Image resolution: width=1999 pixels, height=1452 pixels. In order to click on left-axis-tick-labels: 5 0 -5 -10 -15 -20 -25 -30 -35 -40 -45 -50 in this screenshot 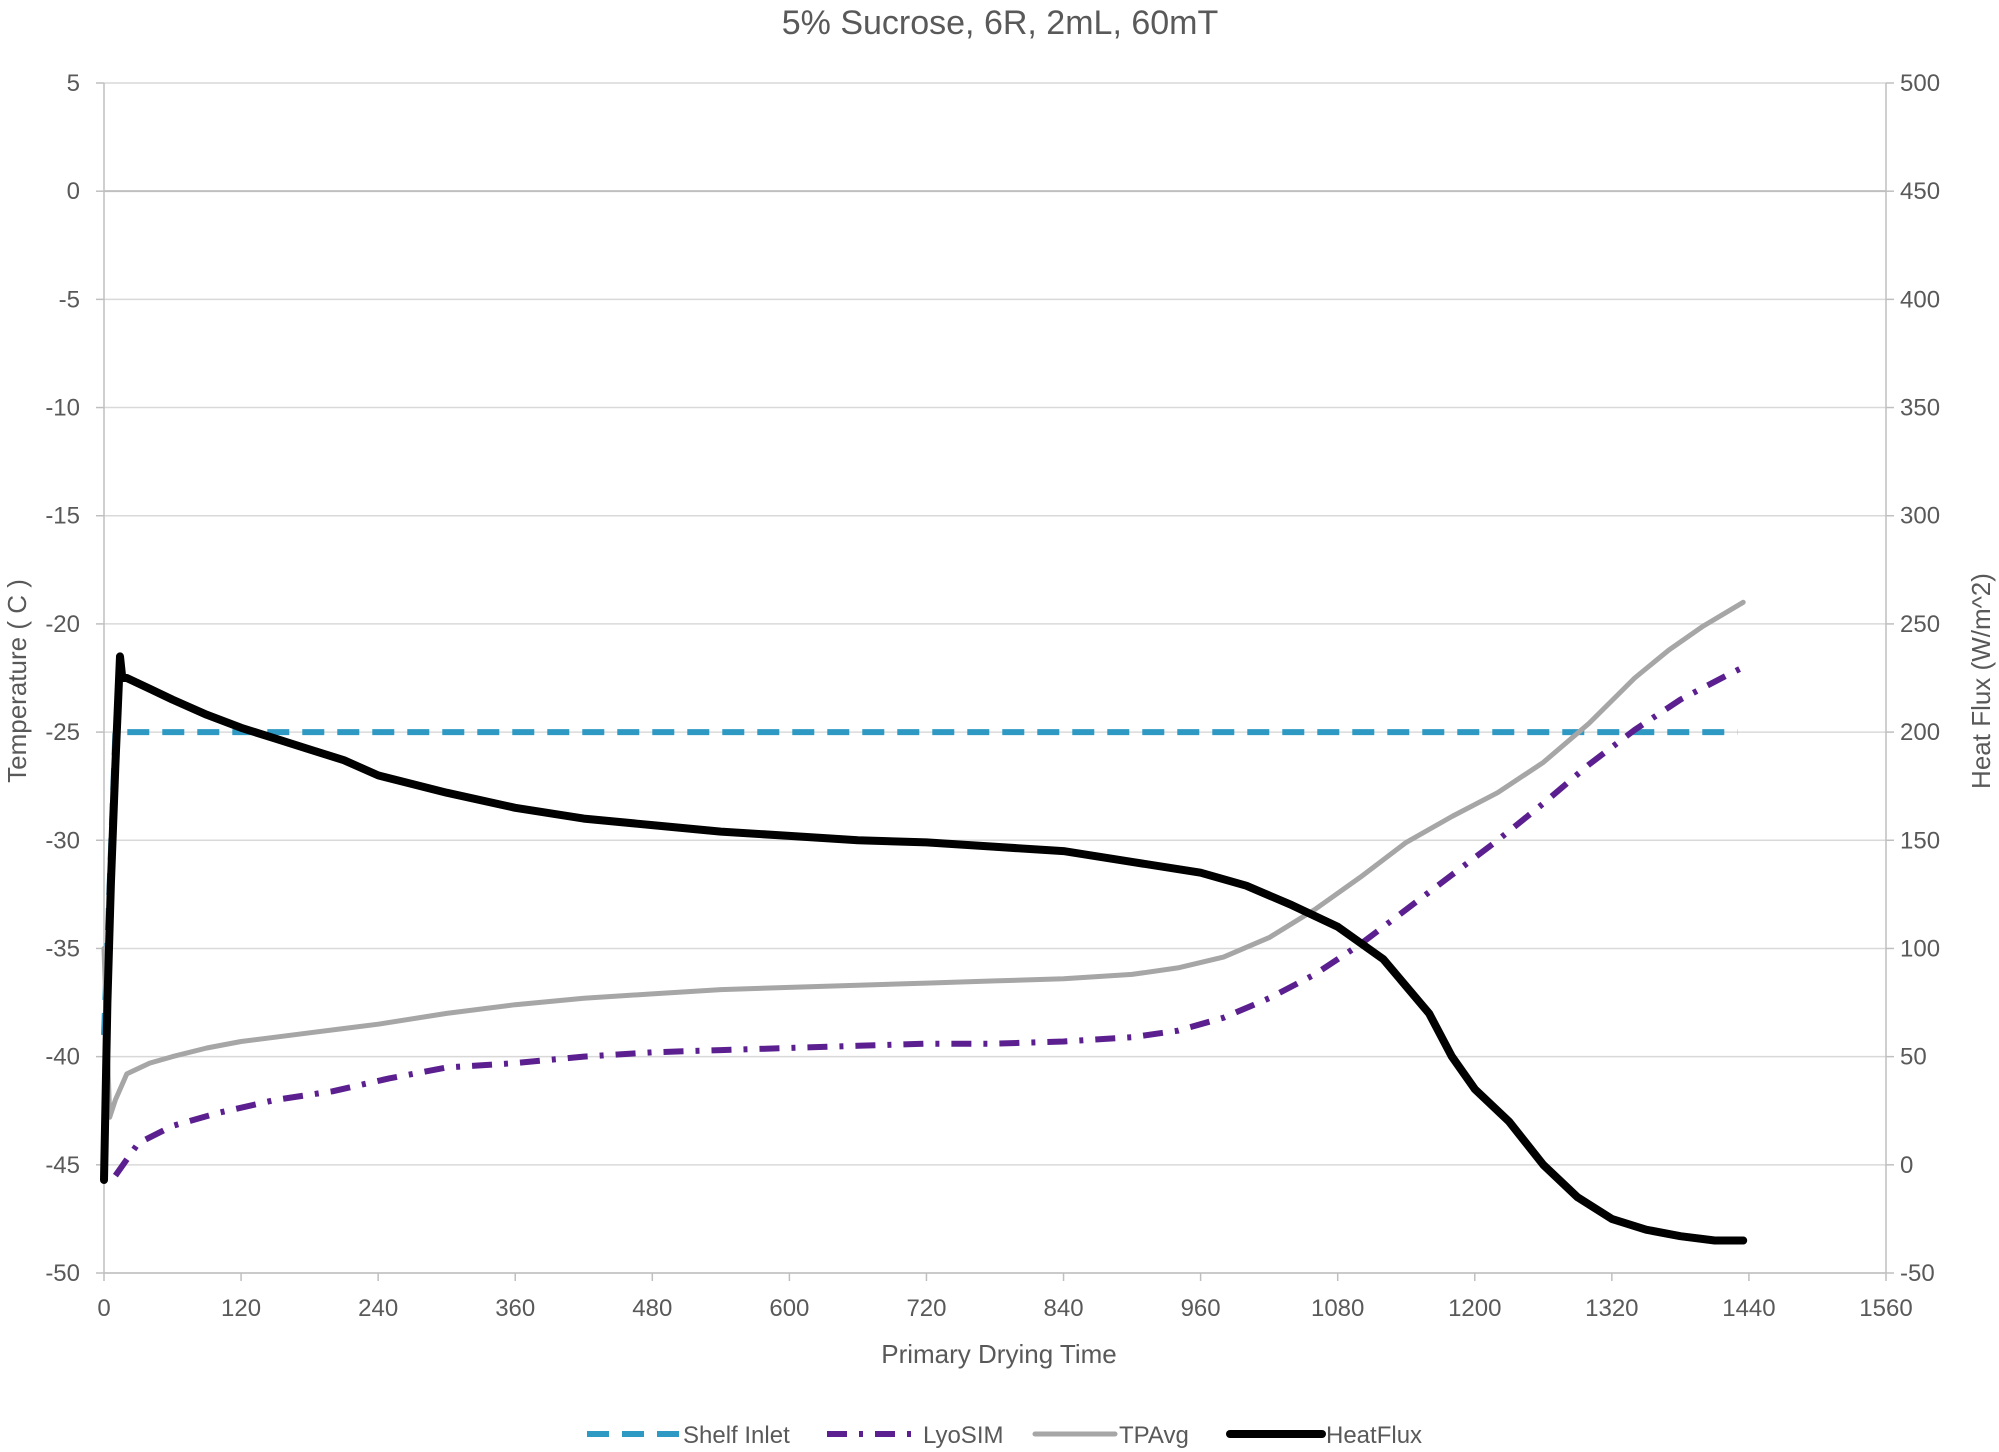, I will do `click(62, 678)`.